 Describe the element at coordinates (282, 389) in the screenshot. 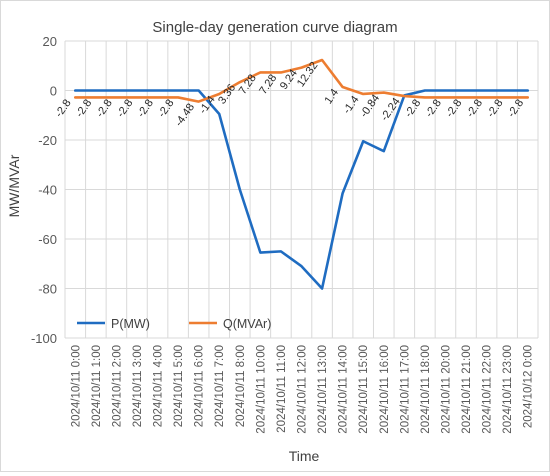

I see `x-tick-label: 2024/10/11 11:00` at that location.